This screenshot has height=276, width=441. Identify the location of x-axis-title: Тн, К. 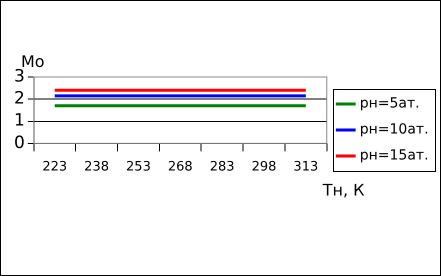
(344, 190).